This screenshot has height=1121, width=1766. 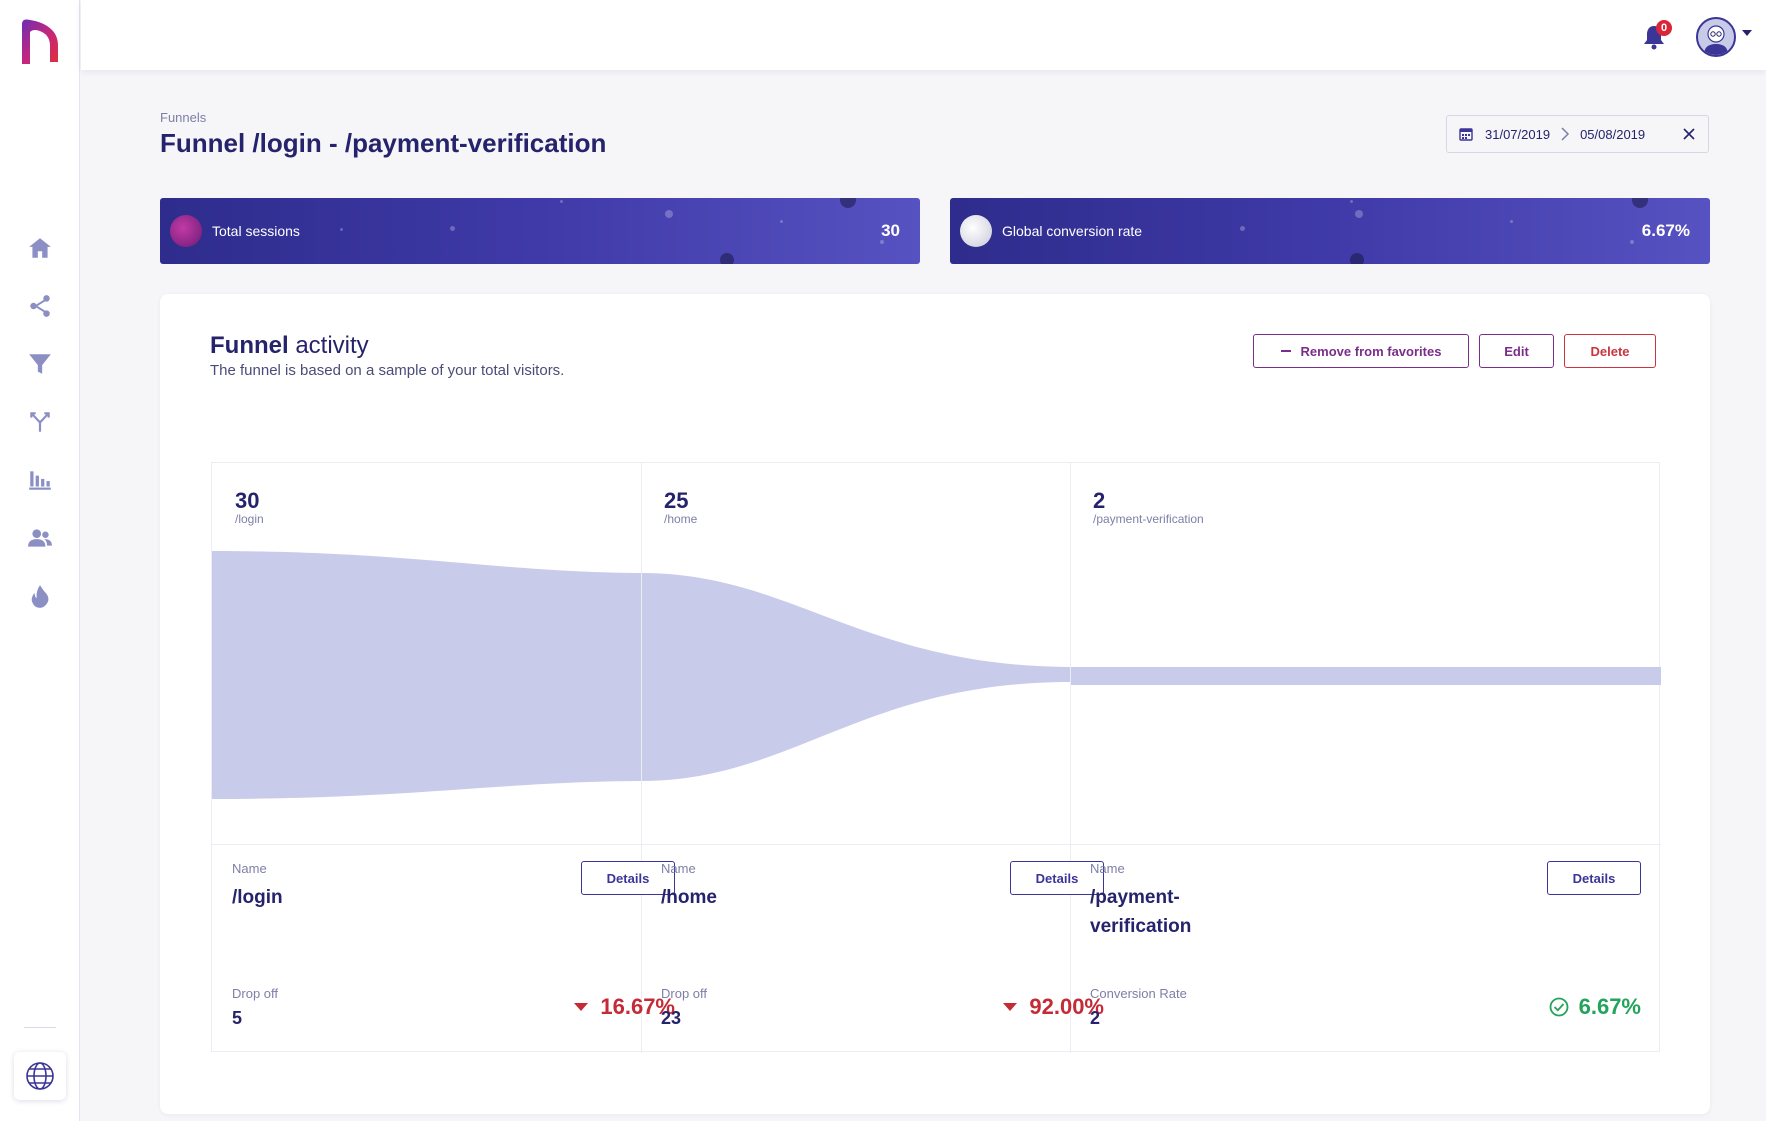 I want to click on moon-icon, so click(x=976, y=231).